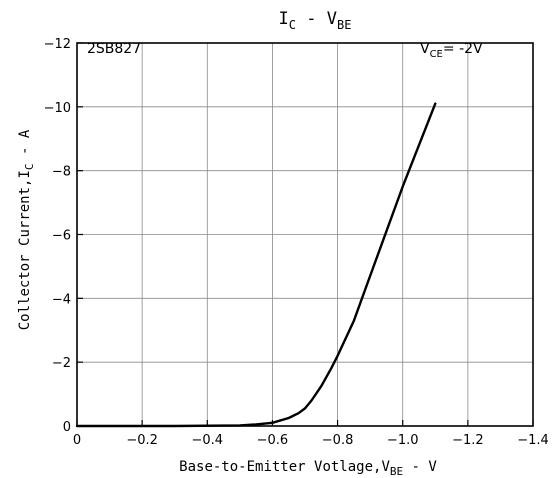 The height and width of the screenshot is (478, 560). I want to click on x-tick-label: −1.4, so click(533, 440).